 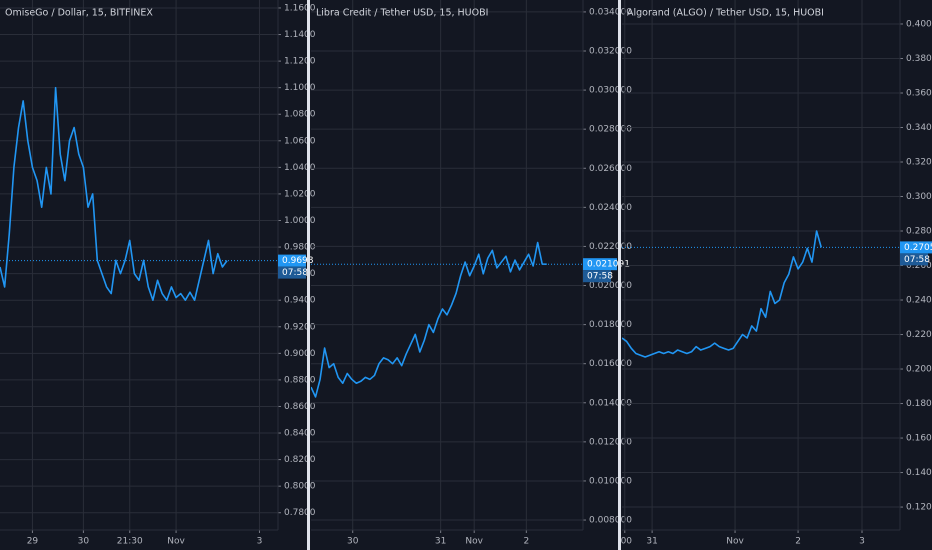 What do you see at coordinates (610, 208) in the screenshot?
I see `y-tick-label: 0.024000` at bounding box center [610, 208].